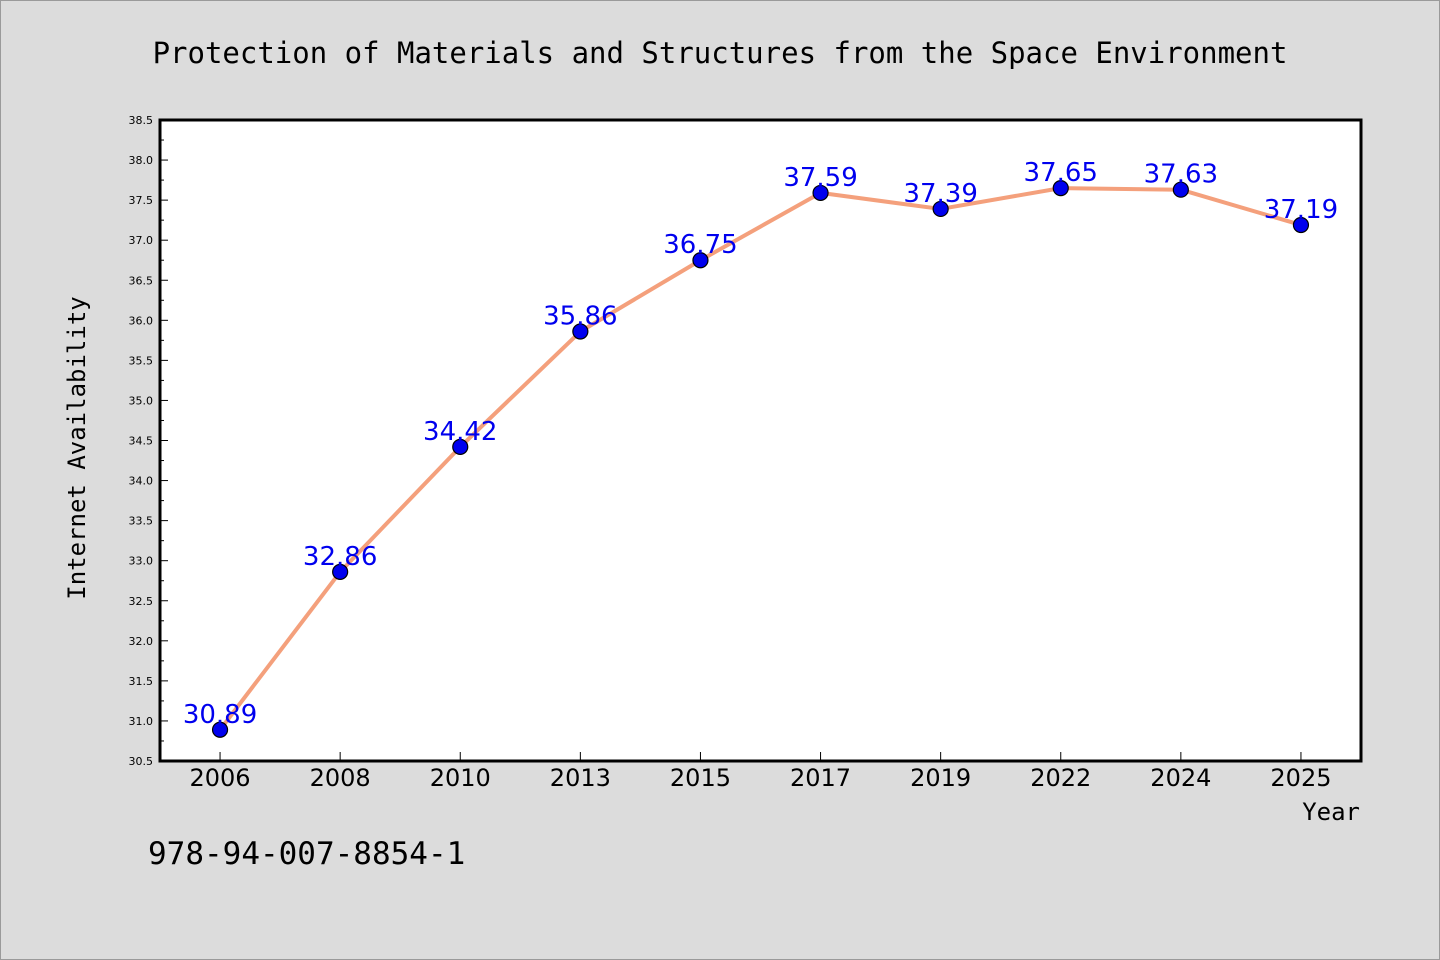  What do you see at coordinates (1181, 175) in the screenshot?
I see `data-label: 37.63` at bounding box center [1181, 175].